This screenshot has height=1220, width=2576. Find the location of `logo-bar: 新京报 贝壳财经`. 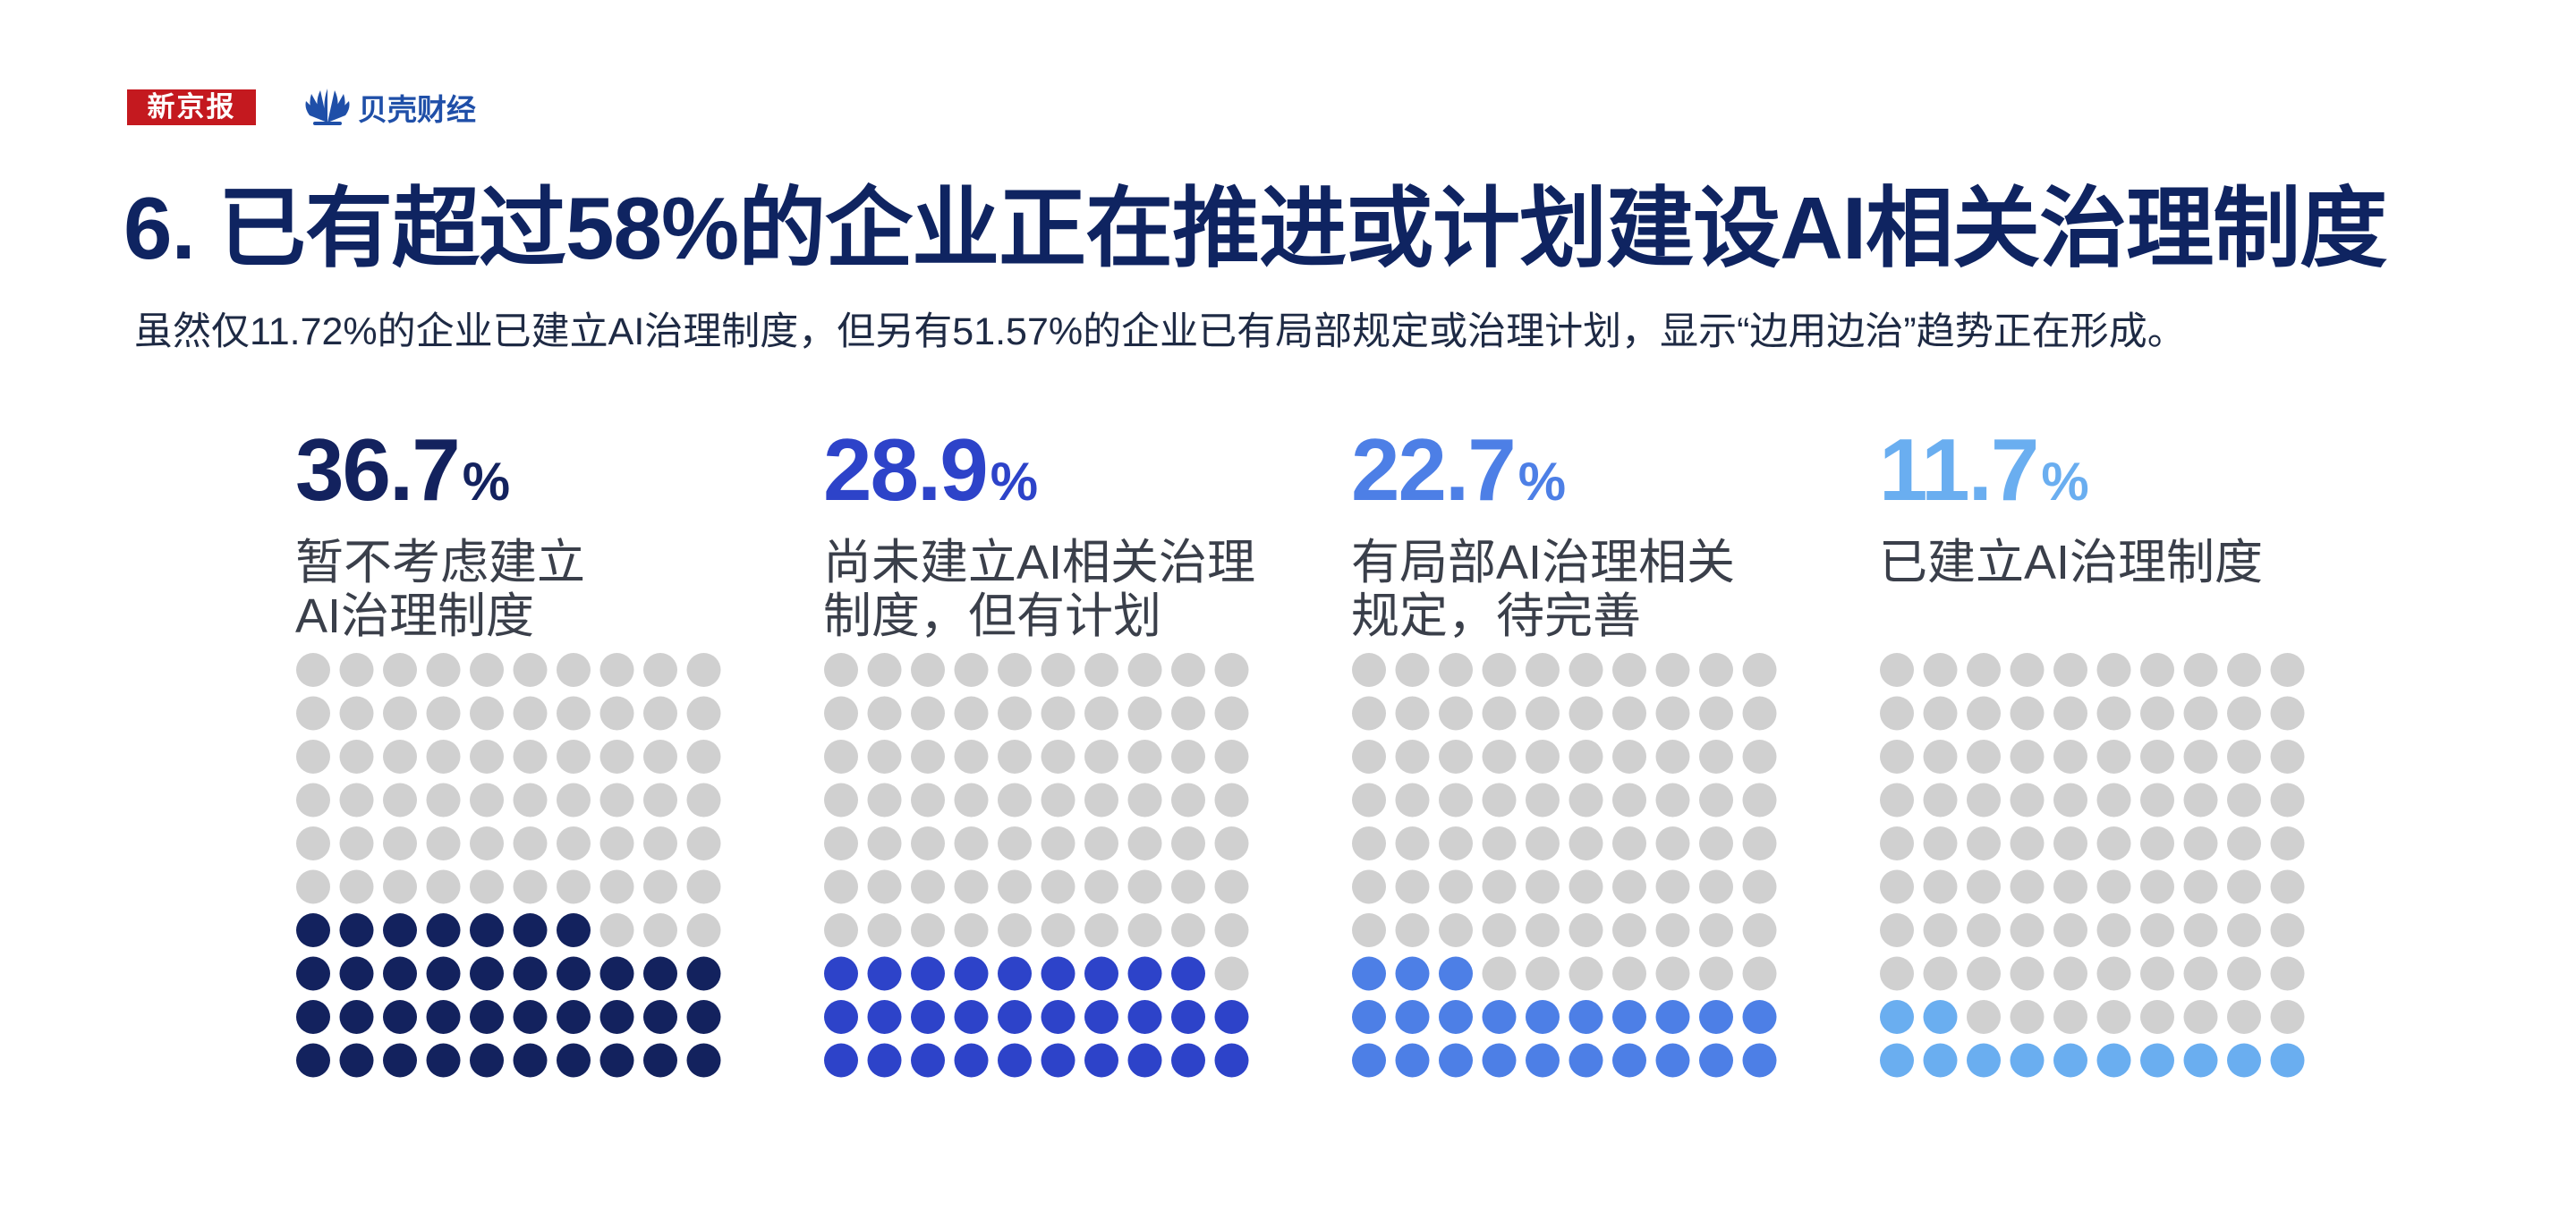

logo-bar: 新京报 贝壳财经 is located at coordinates (301, 108).